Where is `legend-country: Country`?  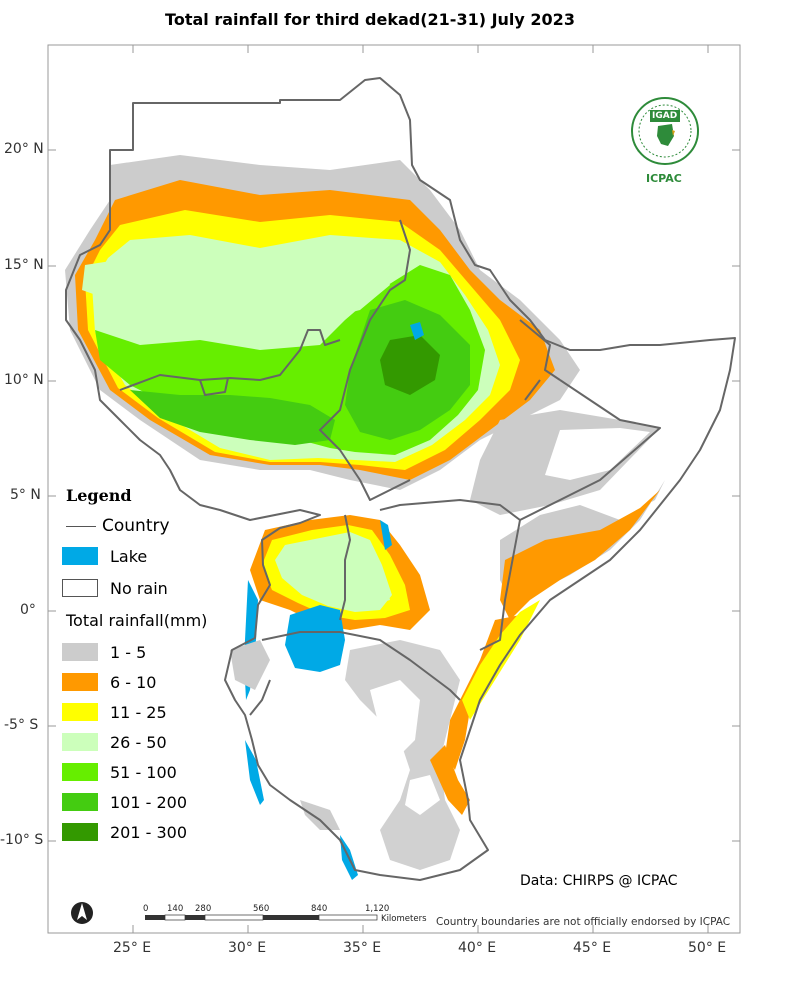
legend-country: Country is located at coordinates (116, 526).